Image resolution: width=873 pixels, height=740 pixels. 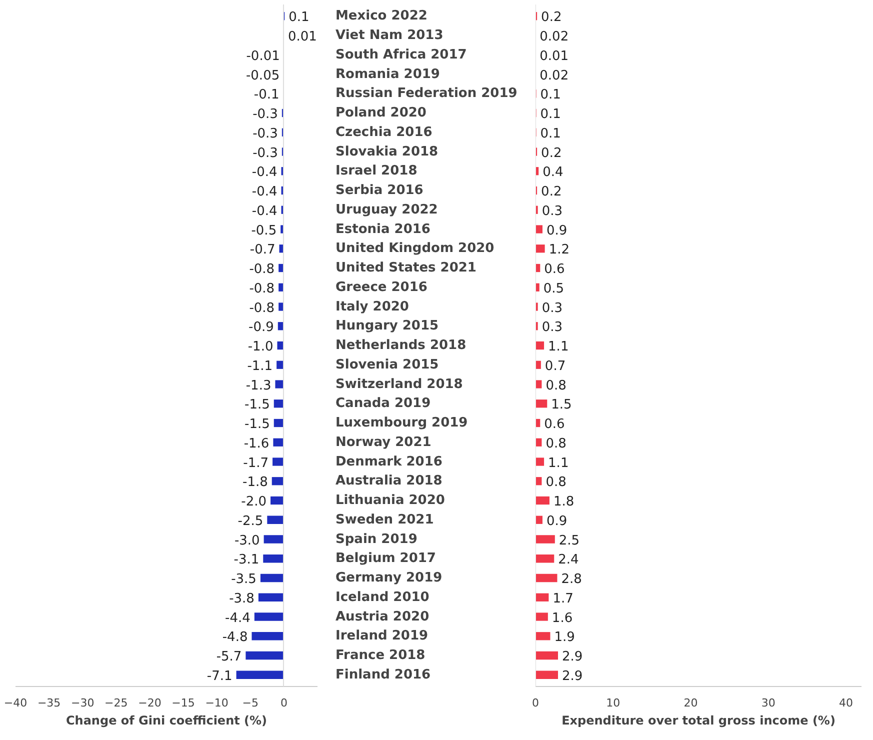 I want to click on y-tick-label: Iceland 2010, so click(x=383, y=597).